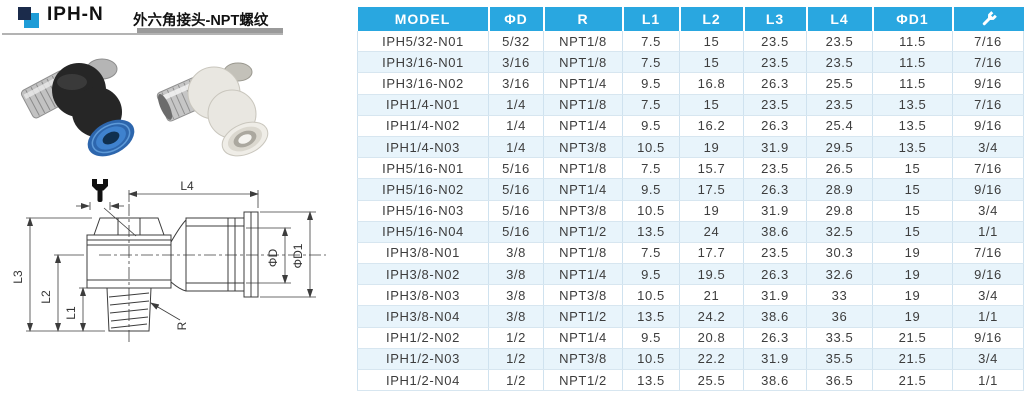 The image size is (1025, 406). What do you see at coordinates (423, 232) in the screenshot?
I see `cell-model: IPH5/16-N04` at bounding box center [423, 232].